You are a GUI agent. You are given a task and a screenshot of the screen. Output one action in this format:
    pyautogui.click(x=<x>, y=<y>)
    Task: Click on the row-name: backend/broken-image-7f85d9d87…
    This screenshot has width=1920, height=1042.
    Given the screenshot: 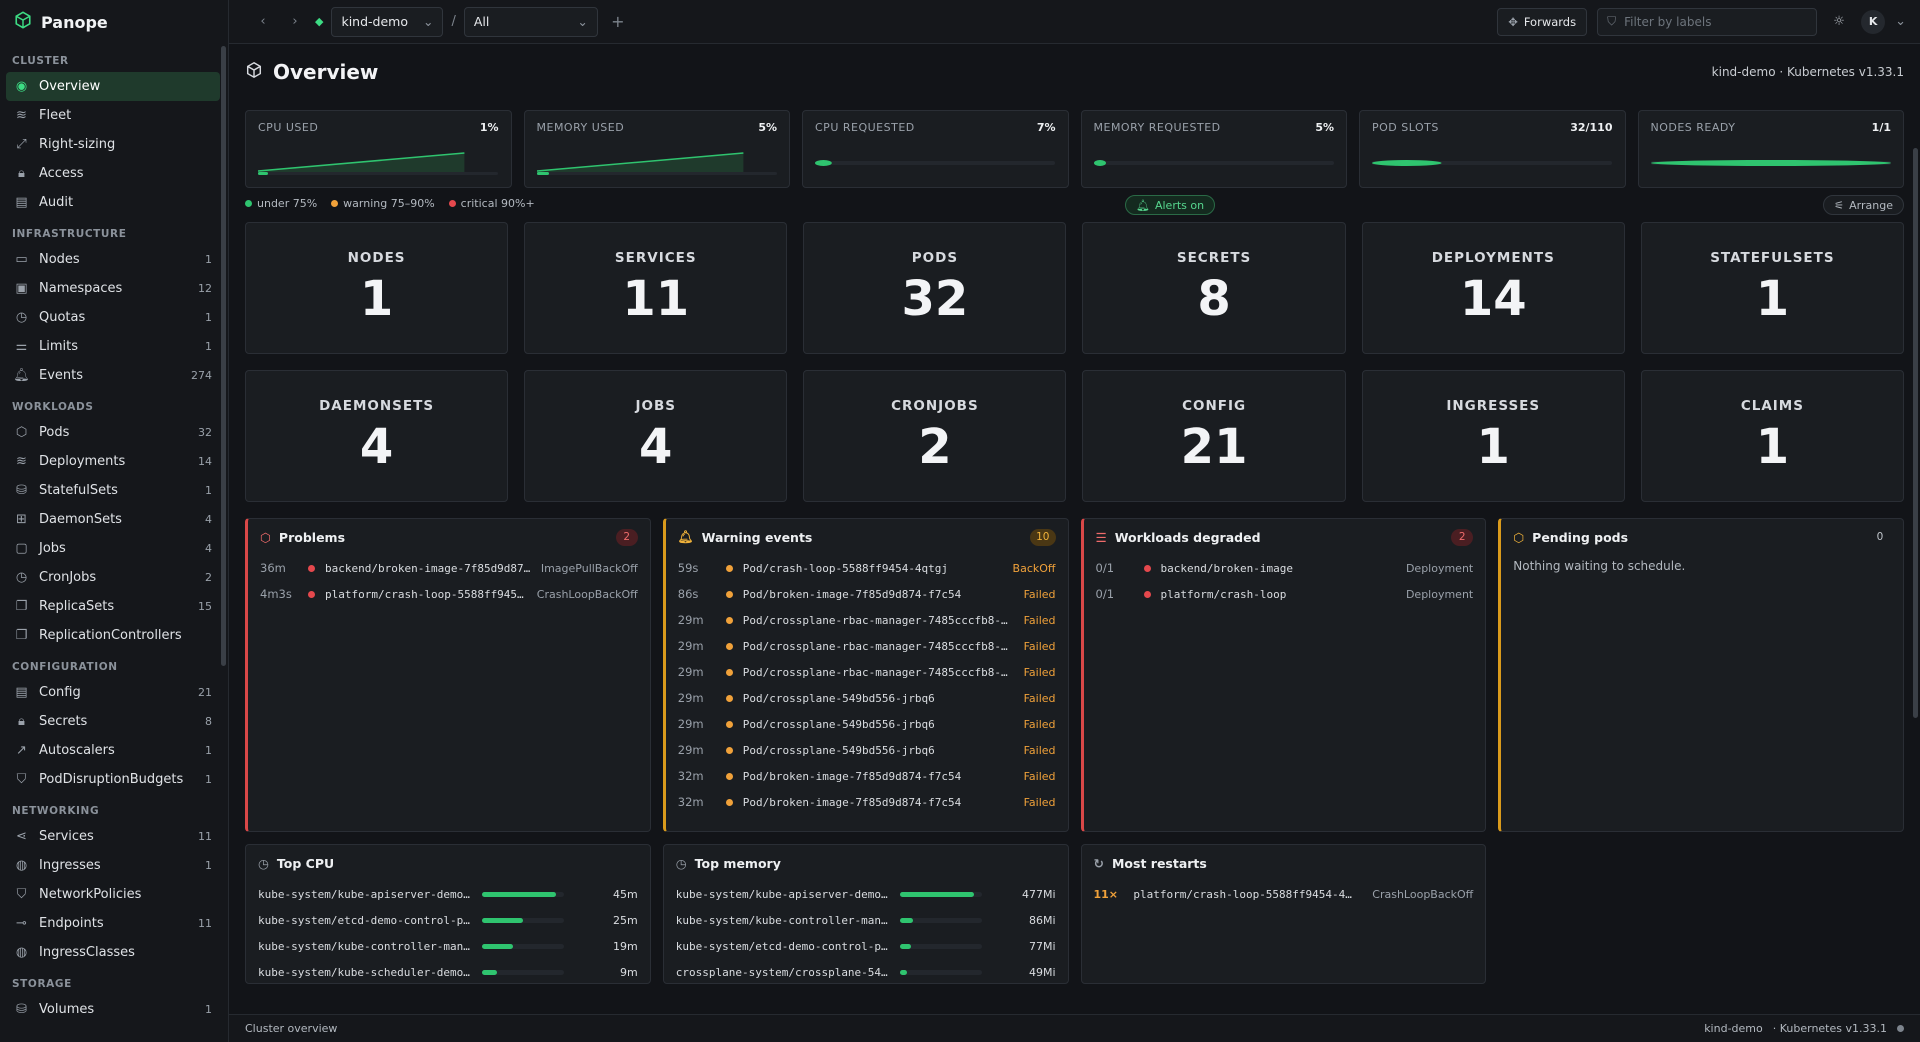 What is the action you would take?
    pyautogui.click(x=428, y=568)
    